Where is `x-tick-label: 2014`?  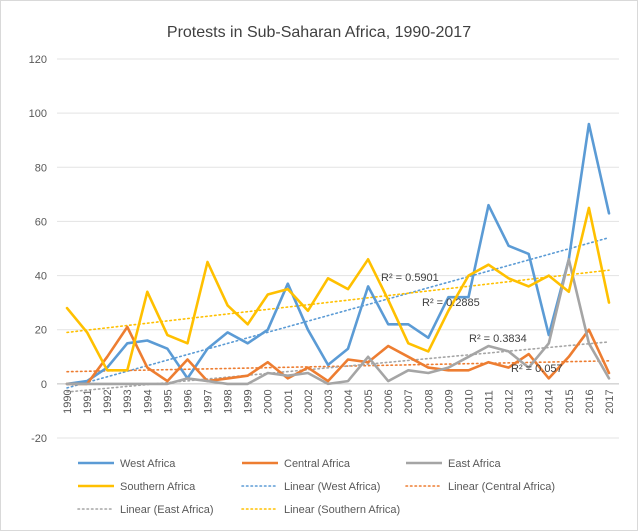 x-tick-label: 2014 is located at coordinates (550, 401).